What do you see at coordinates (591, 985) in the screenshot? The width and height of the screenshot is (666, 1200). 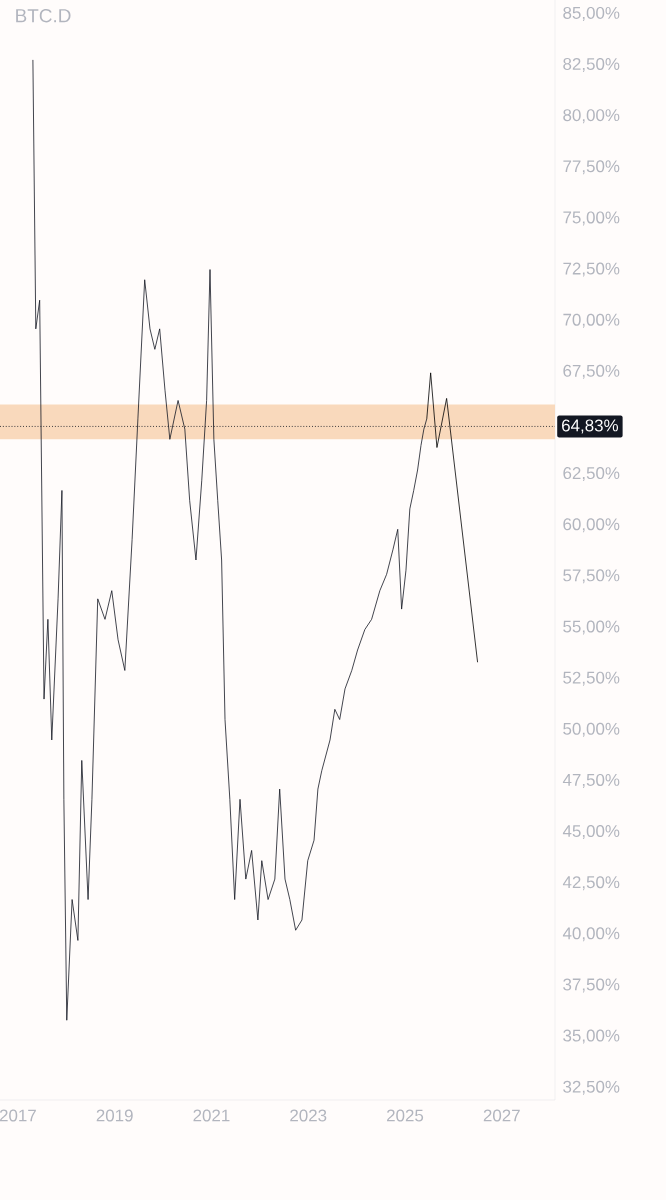 I see `y-tick-label: 37,50%` at bounding box center [591, 985].